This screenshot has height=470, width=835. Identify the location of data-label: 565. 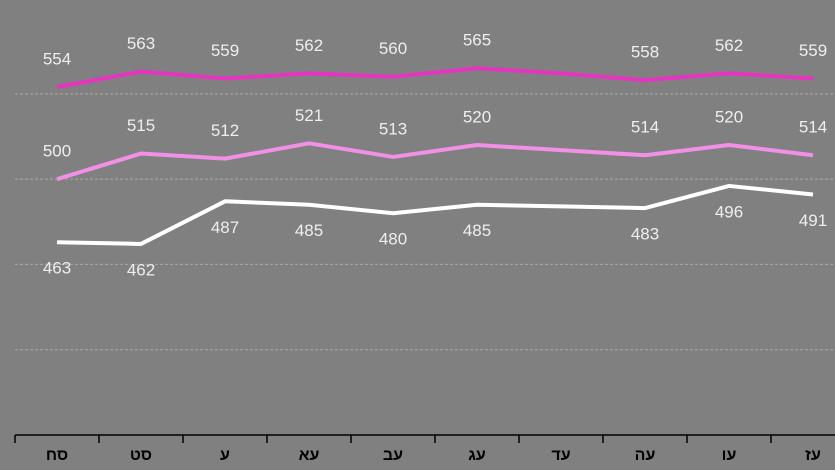
(477, 40).